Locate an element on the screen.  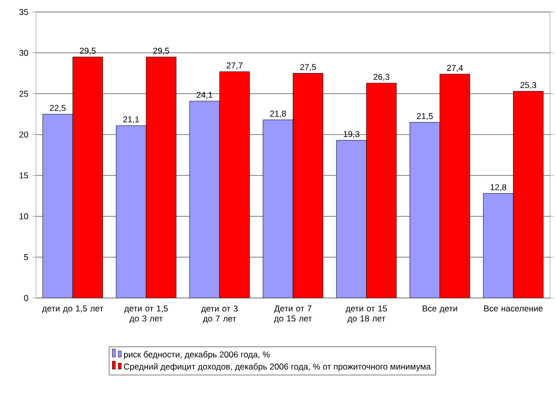
y-tick-label: 35 is located at coordinates (23, 12).